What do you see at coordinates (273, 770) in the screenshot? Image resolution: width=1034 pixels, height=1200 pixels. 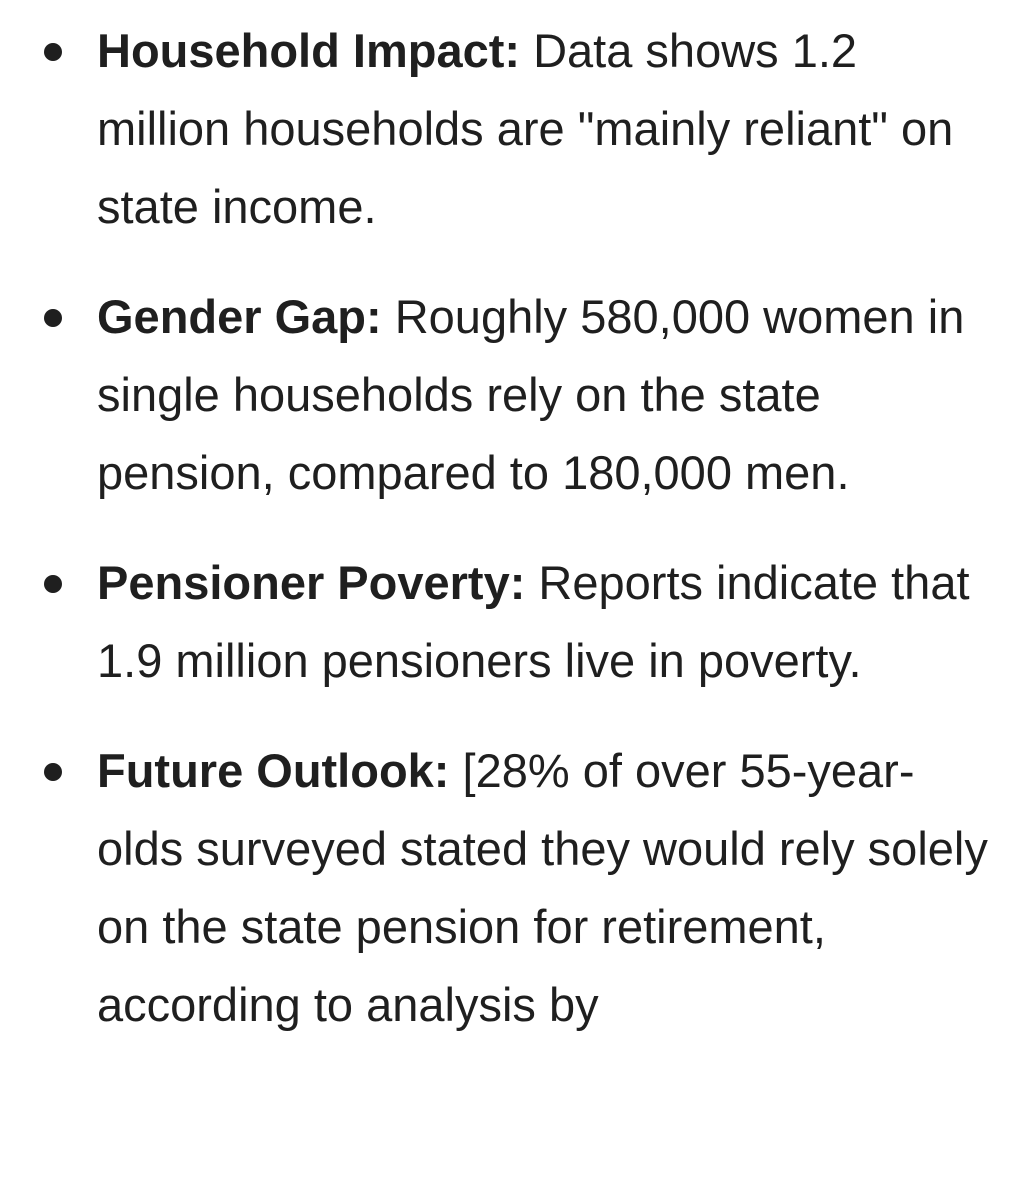 I see `item-heading: Future Outlook:` at bounding box center [273, 770].